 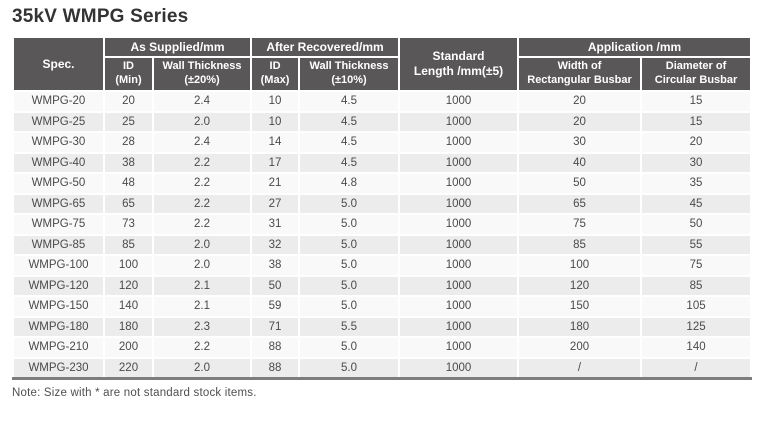 I want to click on value-cell: 4.8, so click(x=349, y=183).